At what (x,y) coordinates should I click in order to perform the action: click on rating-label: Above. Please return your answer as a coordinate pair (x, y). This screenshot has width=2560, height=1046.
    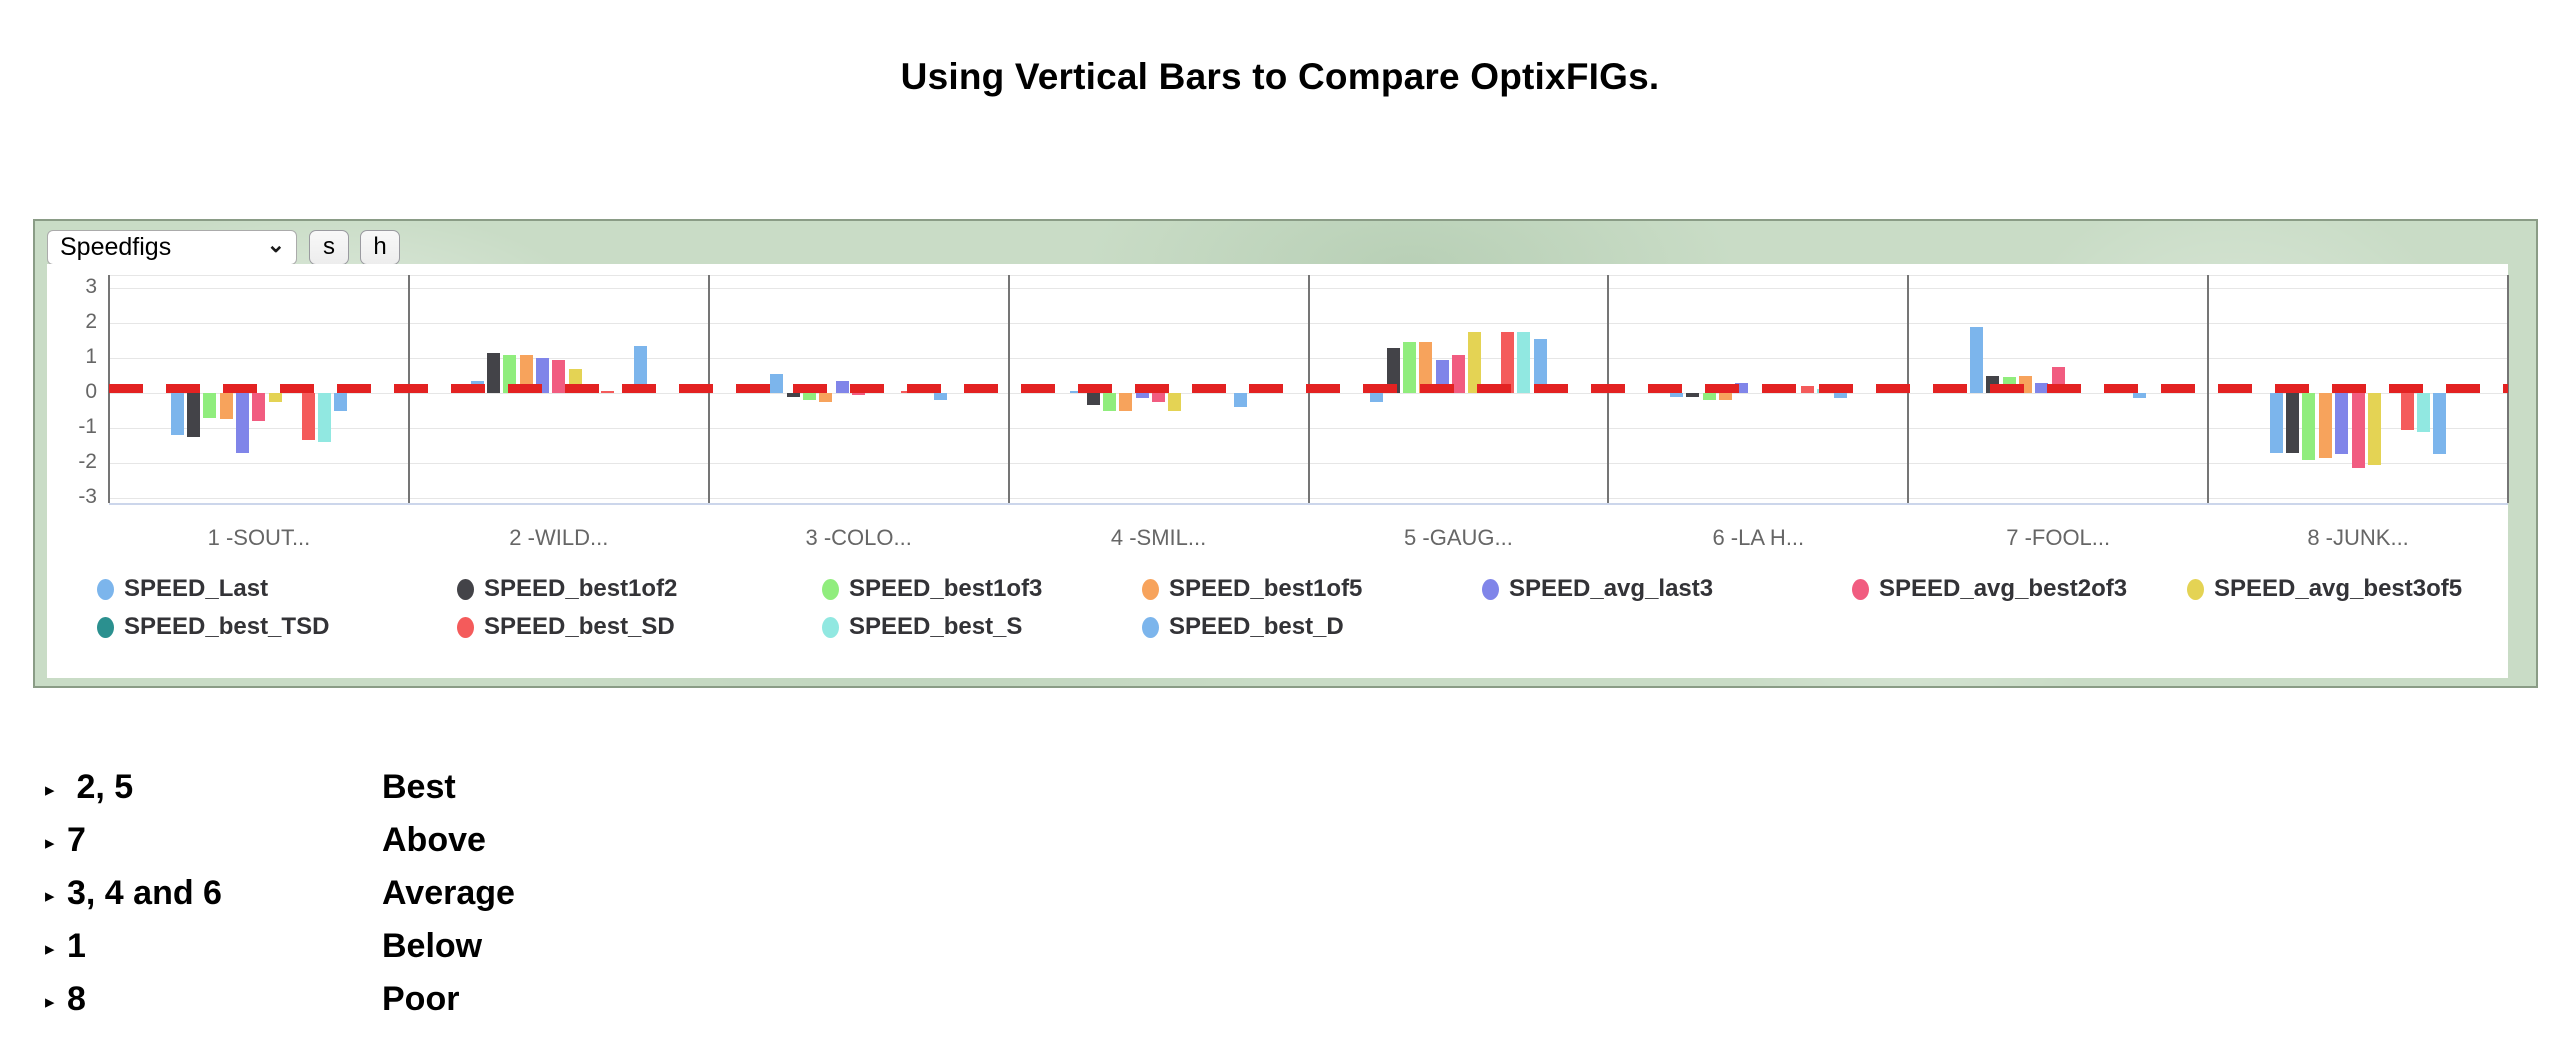
    Looking at the image, I should click on (434, 840).